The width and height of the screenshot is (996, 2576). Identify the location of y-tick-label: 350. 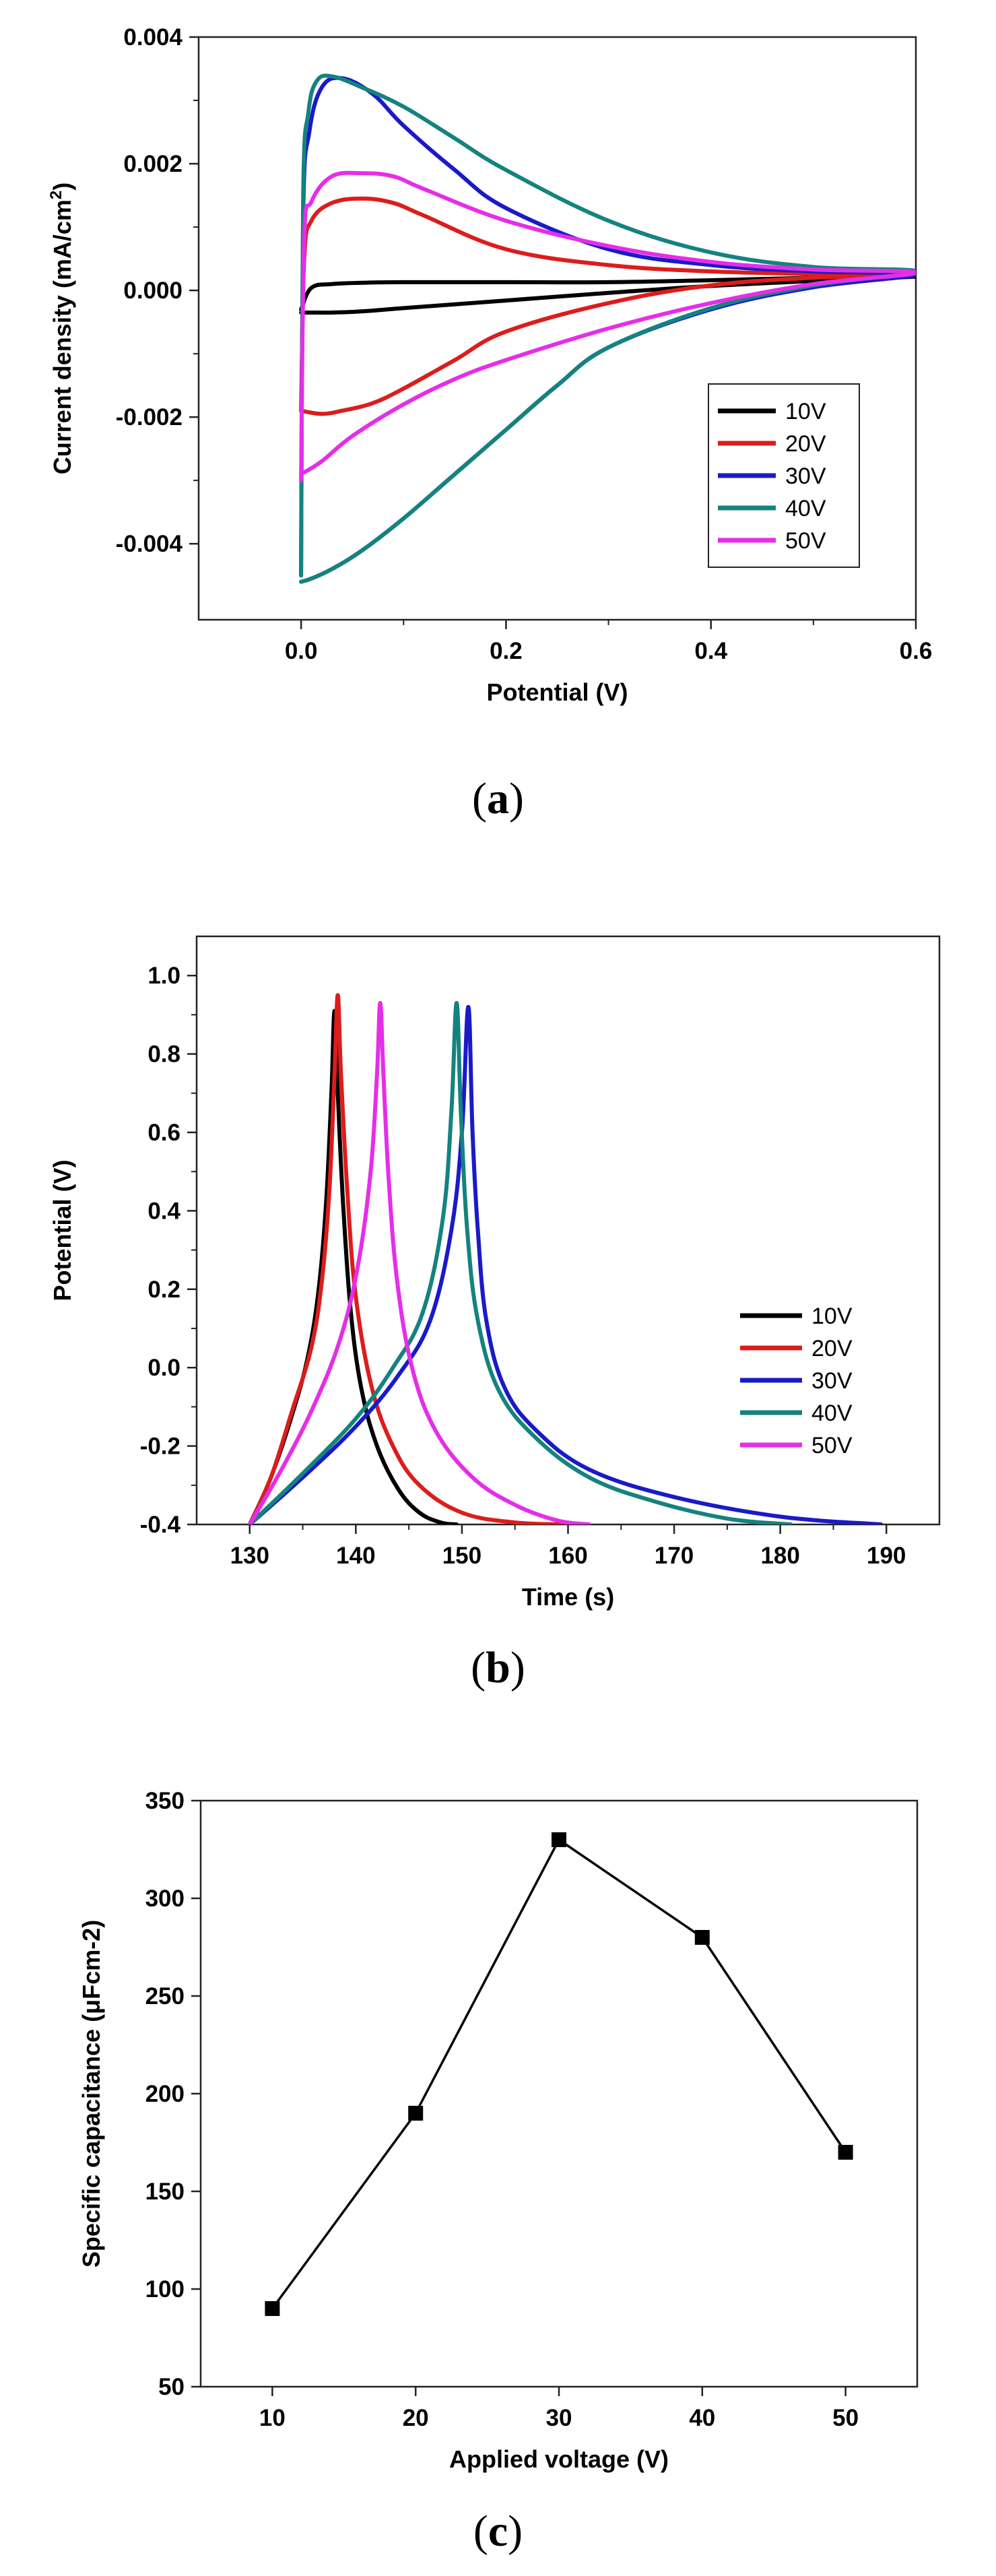
(165, 1801).